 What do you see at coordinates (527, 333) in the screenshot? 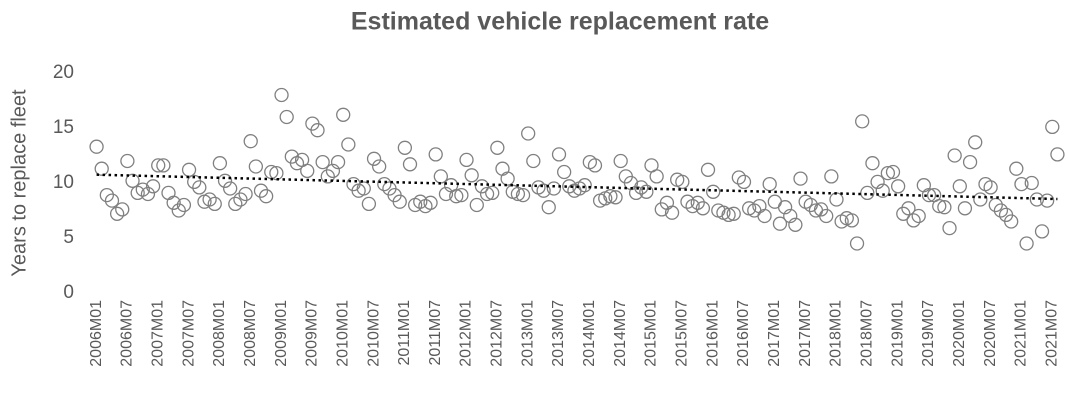
I see `x-tick-label: 2013M01` at bounding box center [527, 333].